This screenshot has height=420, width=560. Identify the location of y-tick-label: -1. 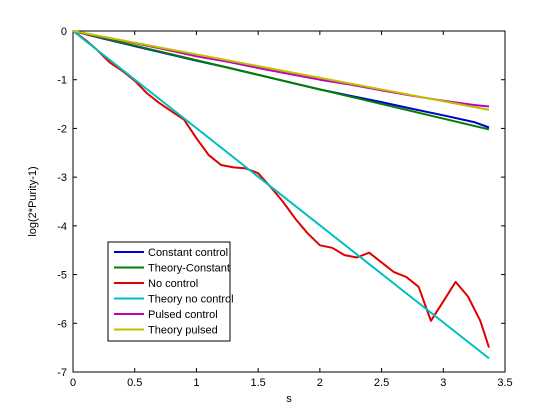
(62, 81).